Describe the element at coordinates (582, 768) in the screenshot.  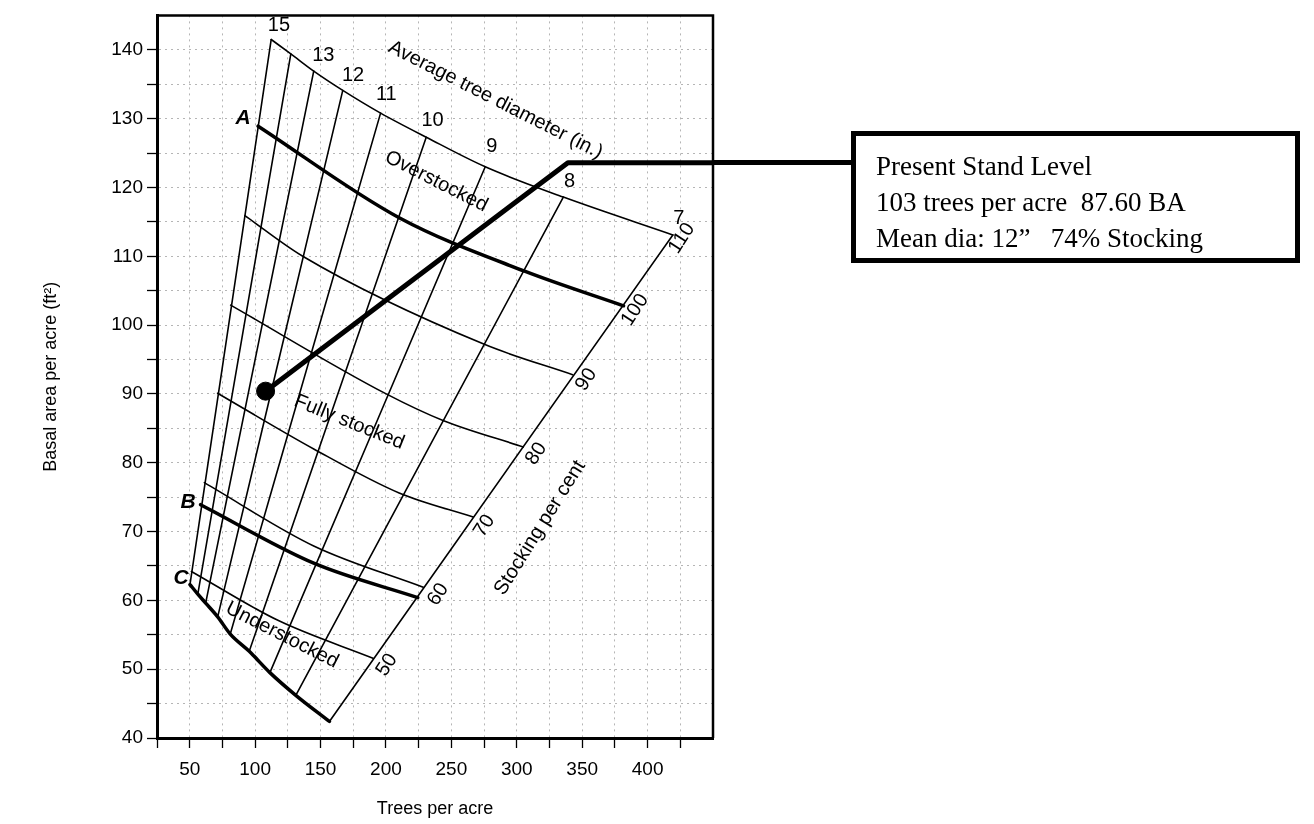
I see `x-tick-label: 350` at that location.